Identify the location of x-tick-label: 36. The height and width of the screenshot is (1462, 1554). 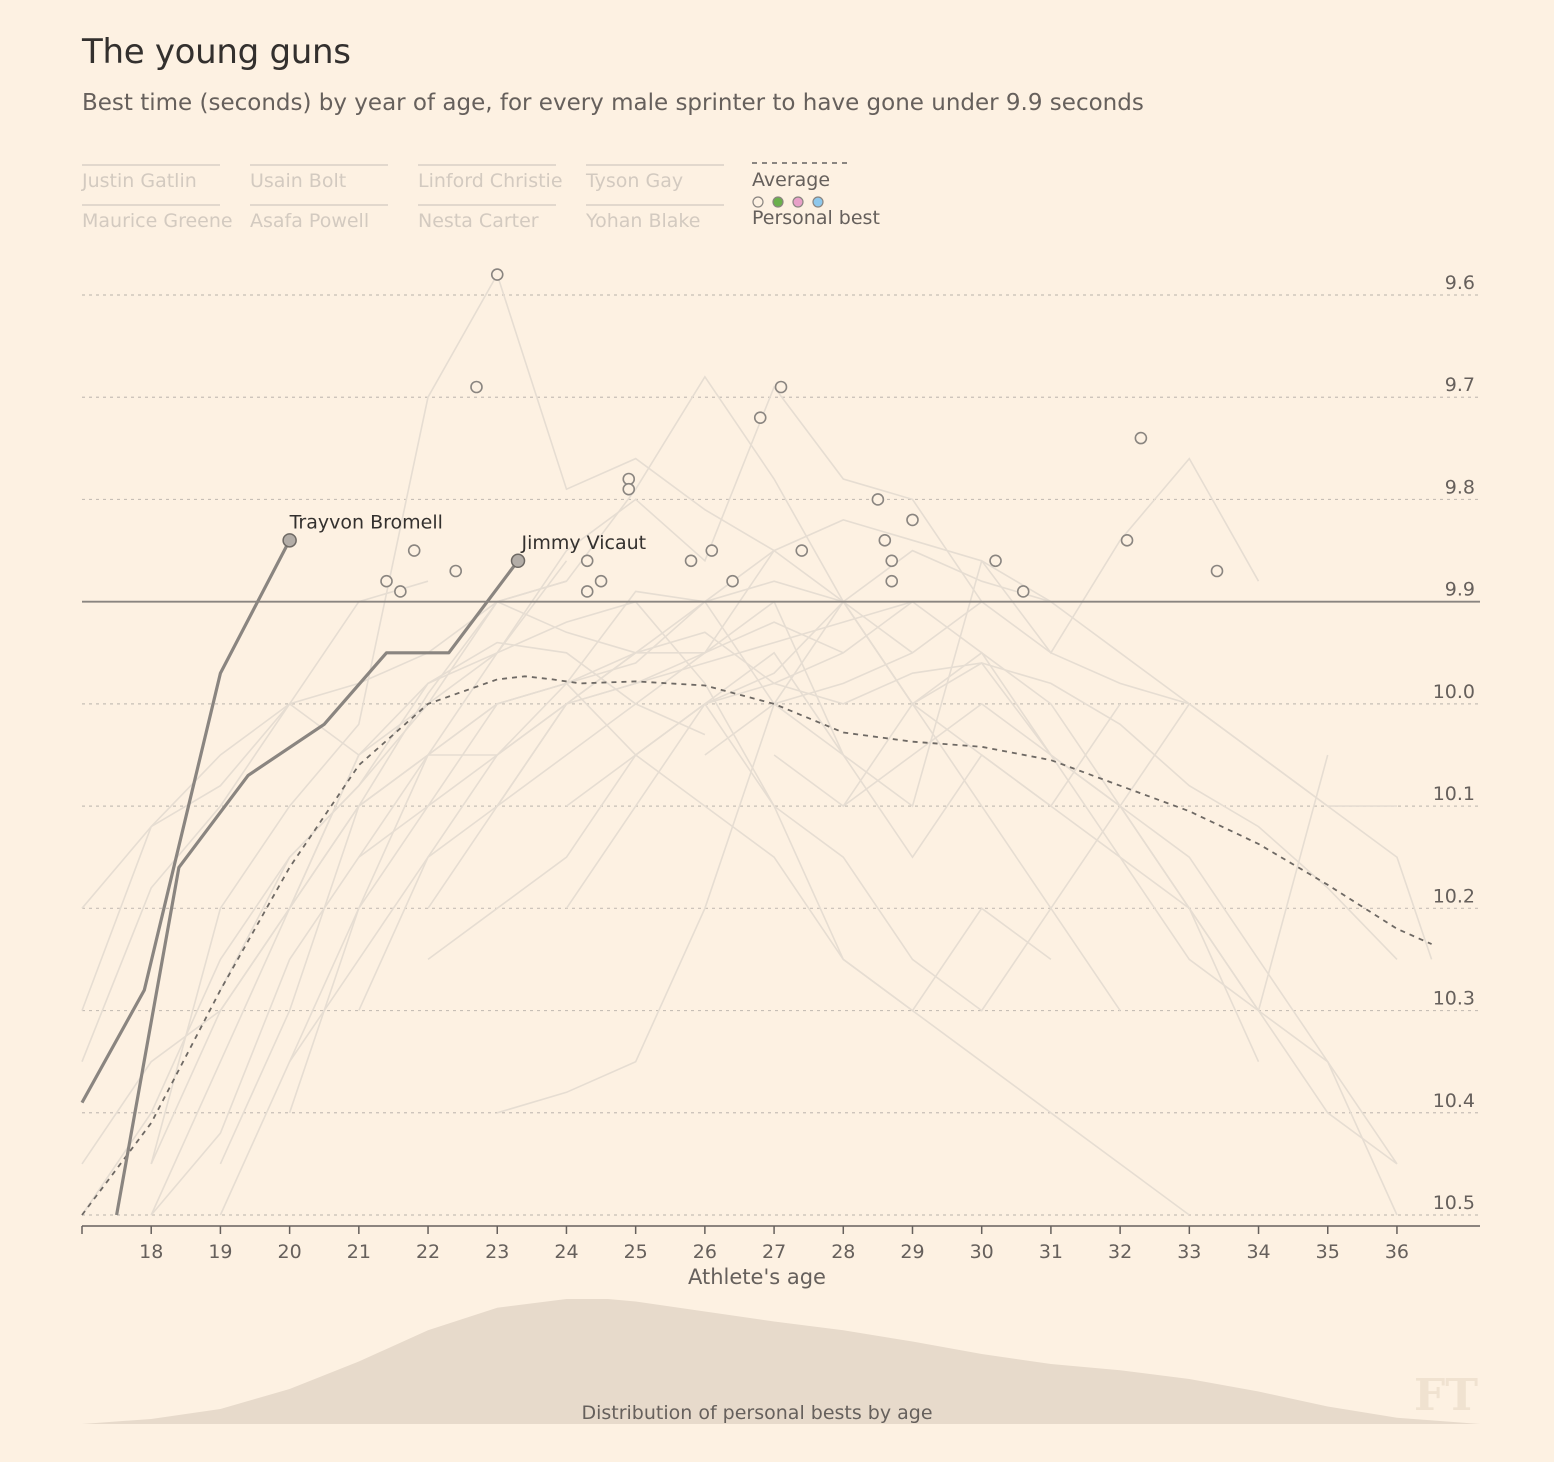
(1397, 1252).